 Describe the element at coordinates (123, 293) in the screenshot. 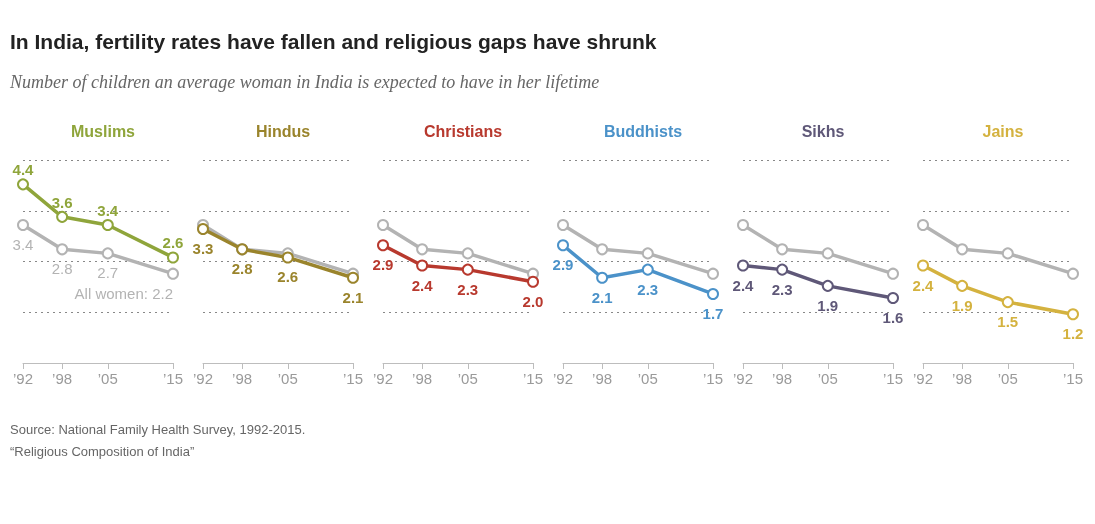

I see `data-label: All women: 2.2` at that location.